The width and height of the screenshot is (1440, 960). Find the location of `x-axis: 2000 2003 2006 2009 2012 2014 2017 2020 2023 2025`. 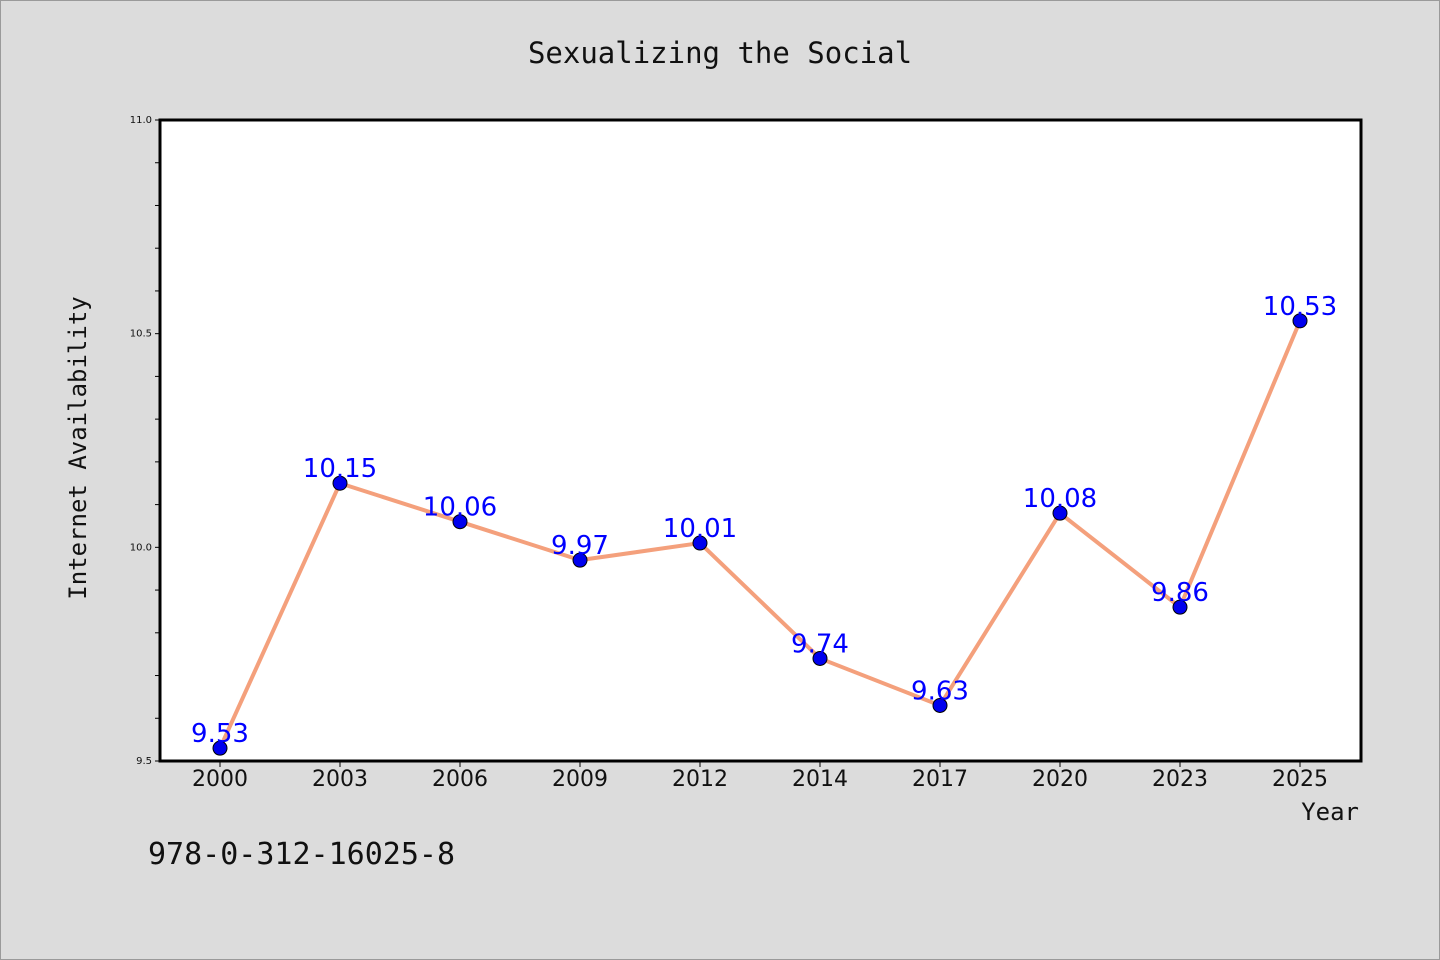

x-axis: 2000 2003 2006 2009 2012 2014 2017 2020 2023 2025 is located at coordinates (760, 776).